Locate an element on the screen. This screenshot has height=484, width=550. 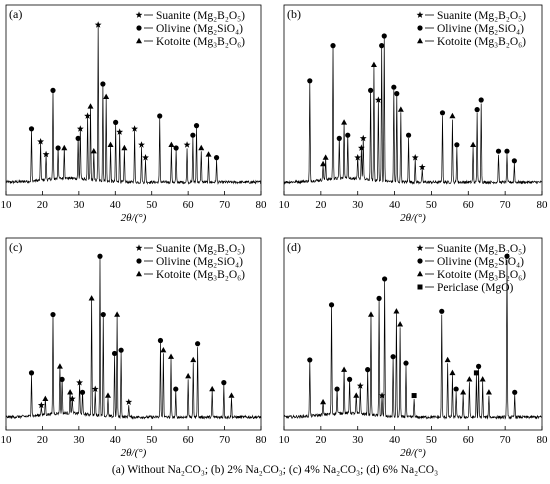
panel-b-xrd-pattern-line is located at coordinates (413, 111).